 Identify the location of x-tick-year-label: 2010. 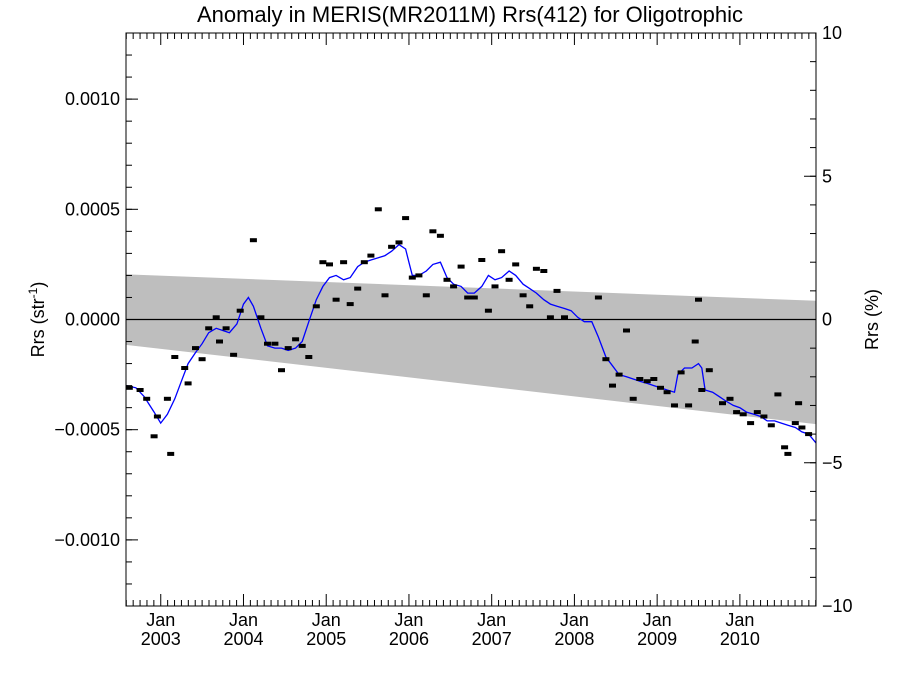
(740, 639).